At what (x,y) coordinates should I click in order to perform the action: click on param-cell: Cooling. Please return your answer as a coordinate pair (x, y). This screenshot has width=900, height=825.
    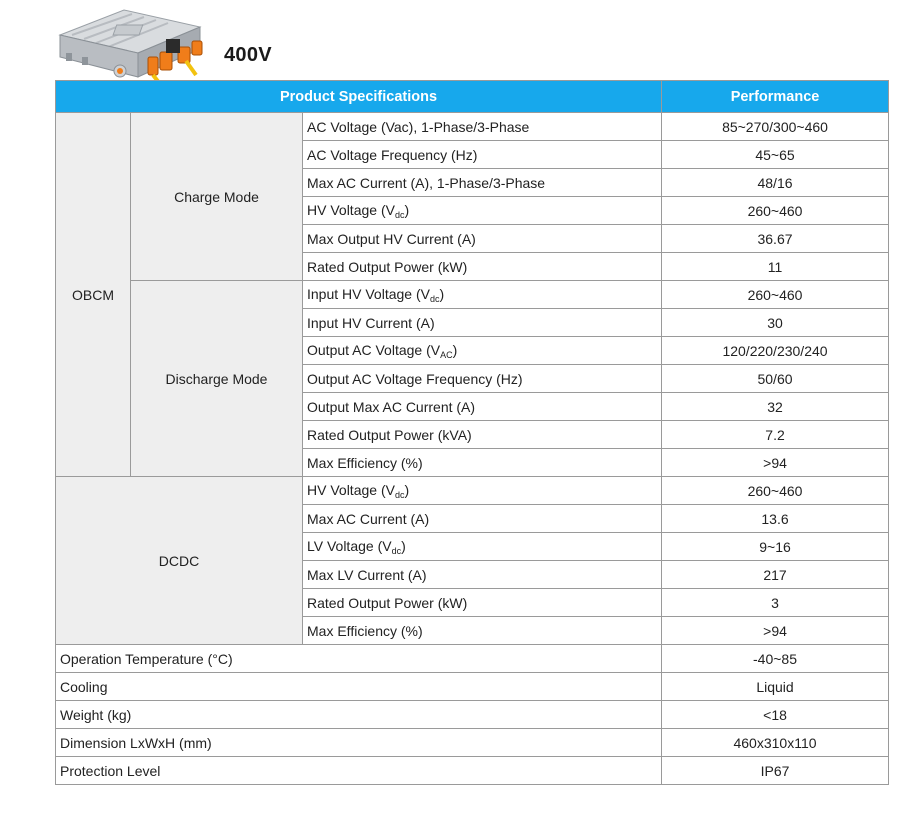
    Looking at the image, I should click on (358, 686).